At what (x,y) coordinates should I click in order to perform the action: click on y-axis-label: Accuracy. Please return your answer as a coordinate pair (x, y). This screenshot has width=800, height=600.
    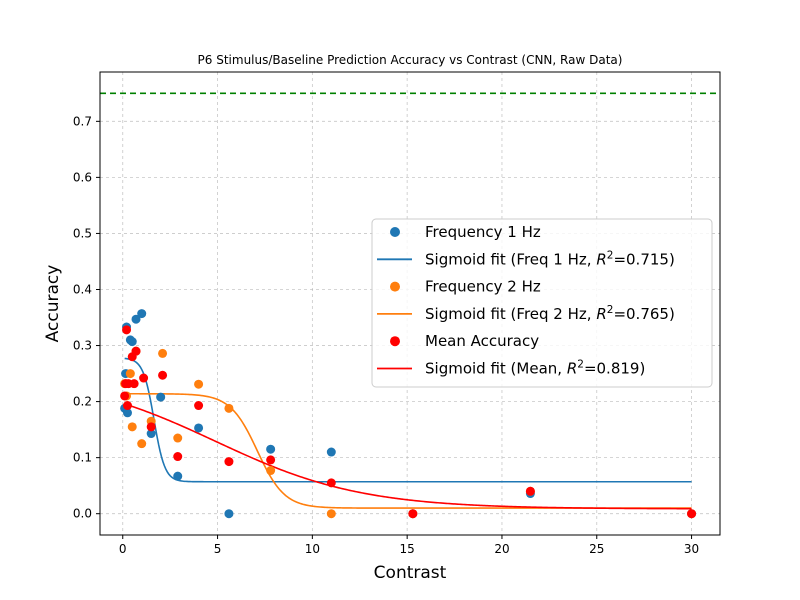
    Looking at the image, I should click on (53, 304).